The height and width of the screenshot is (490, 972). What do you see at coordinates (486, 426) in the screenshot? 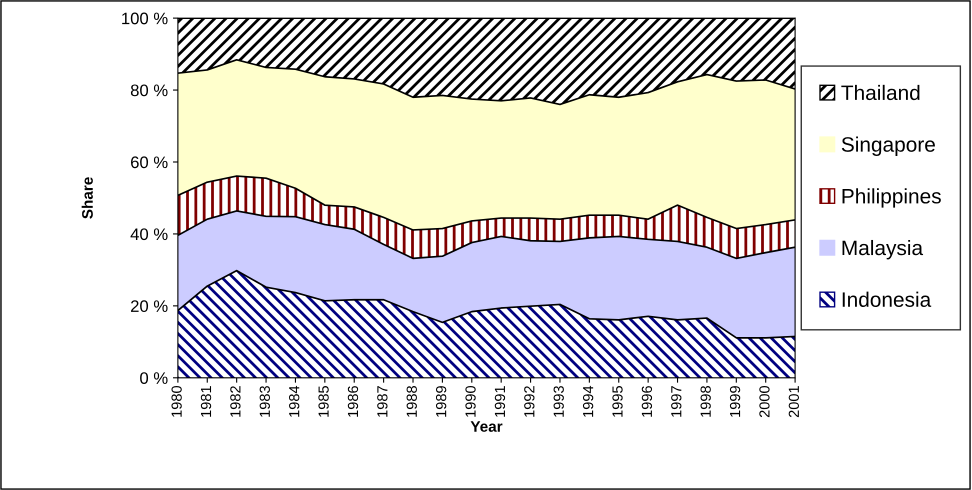
I see `x-axis-title: Year` at bounding box center [486, 426].